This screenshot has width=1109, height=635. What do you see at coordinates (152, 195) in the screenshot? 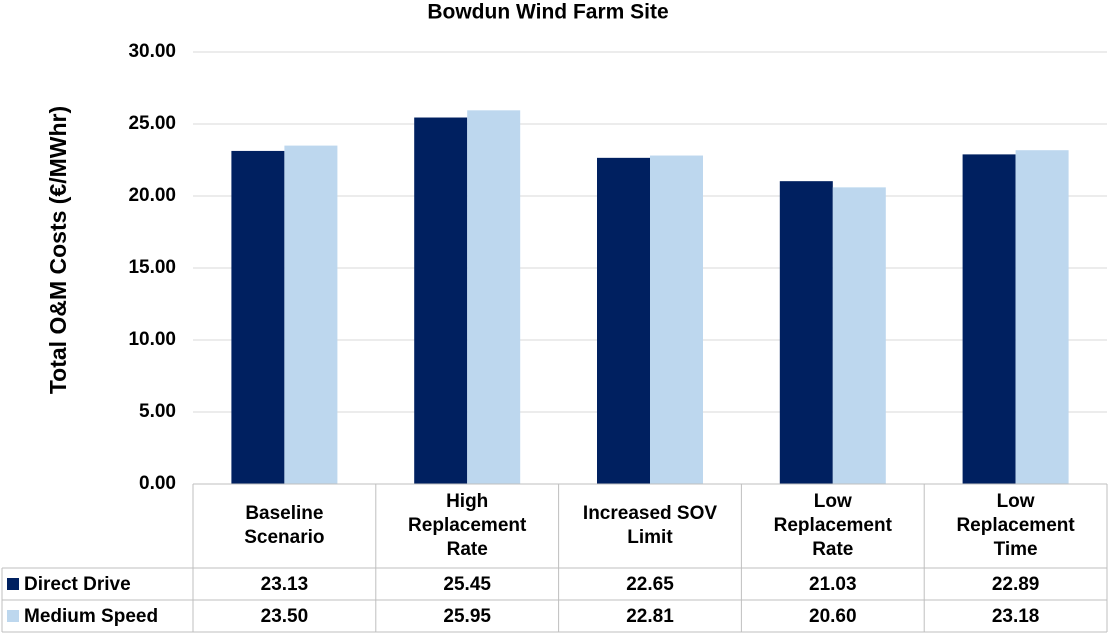
I see `y-tick-label: 20.00` at bounding box center [152, 195].